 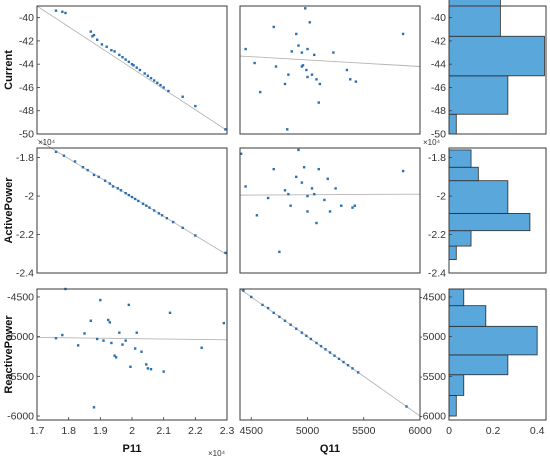 I want to click on panel-r2-c2: -4500 -5000 -5500 -6000, so click(x=483, y=355).